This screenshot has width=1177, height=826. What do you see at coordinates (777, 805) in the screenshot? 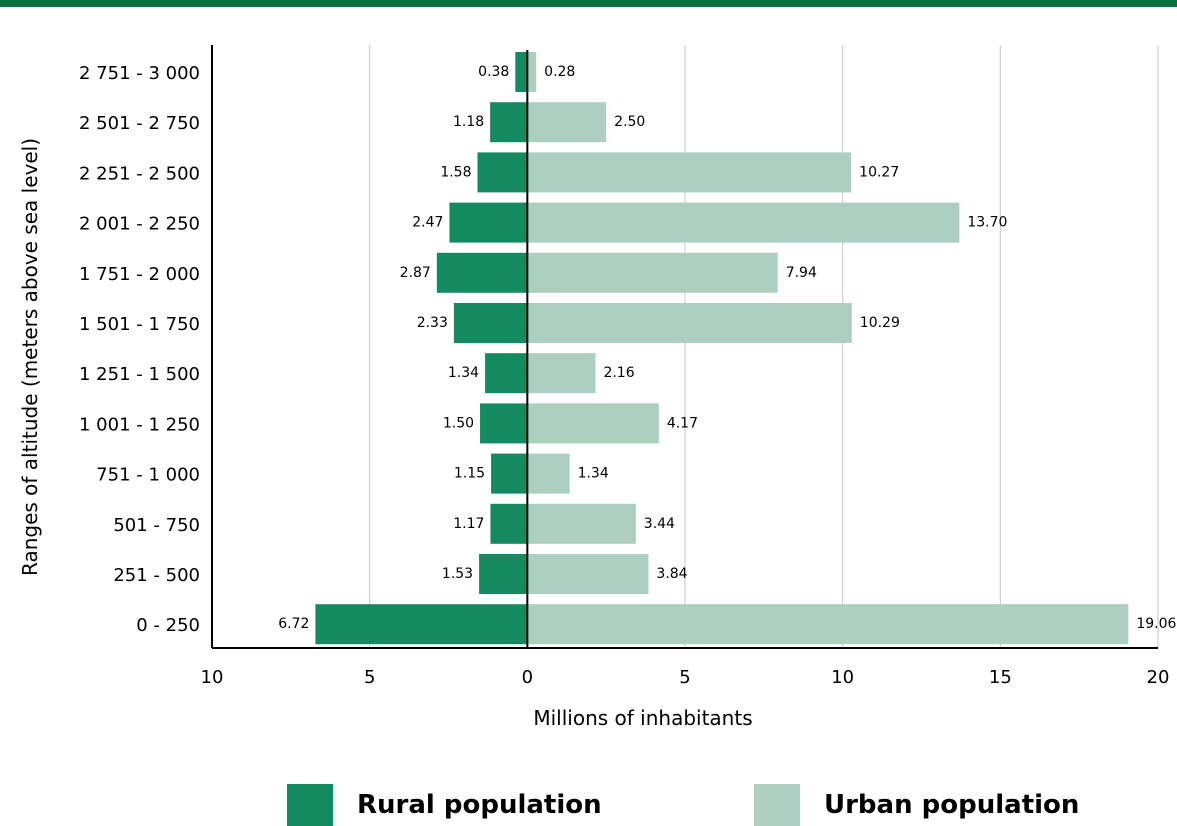
I see `legend-swatch-urban` at bounding box center [777, 805].